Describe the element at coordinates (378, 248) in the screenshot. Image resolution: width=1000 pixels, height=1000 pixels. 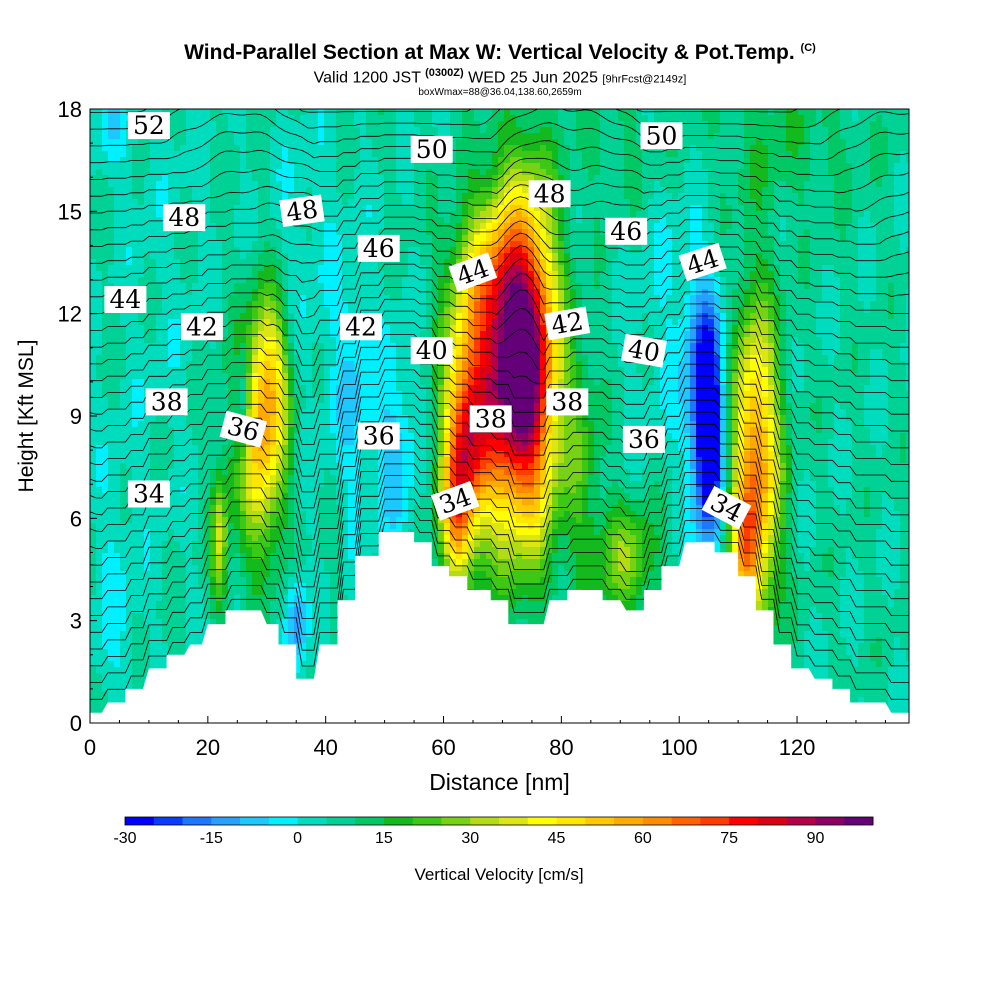
I see `theta-contour-label: 46` at that location.